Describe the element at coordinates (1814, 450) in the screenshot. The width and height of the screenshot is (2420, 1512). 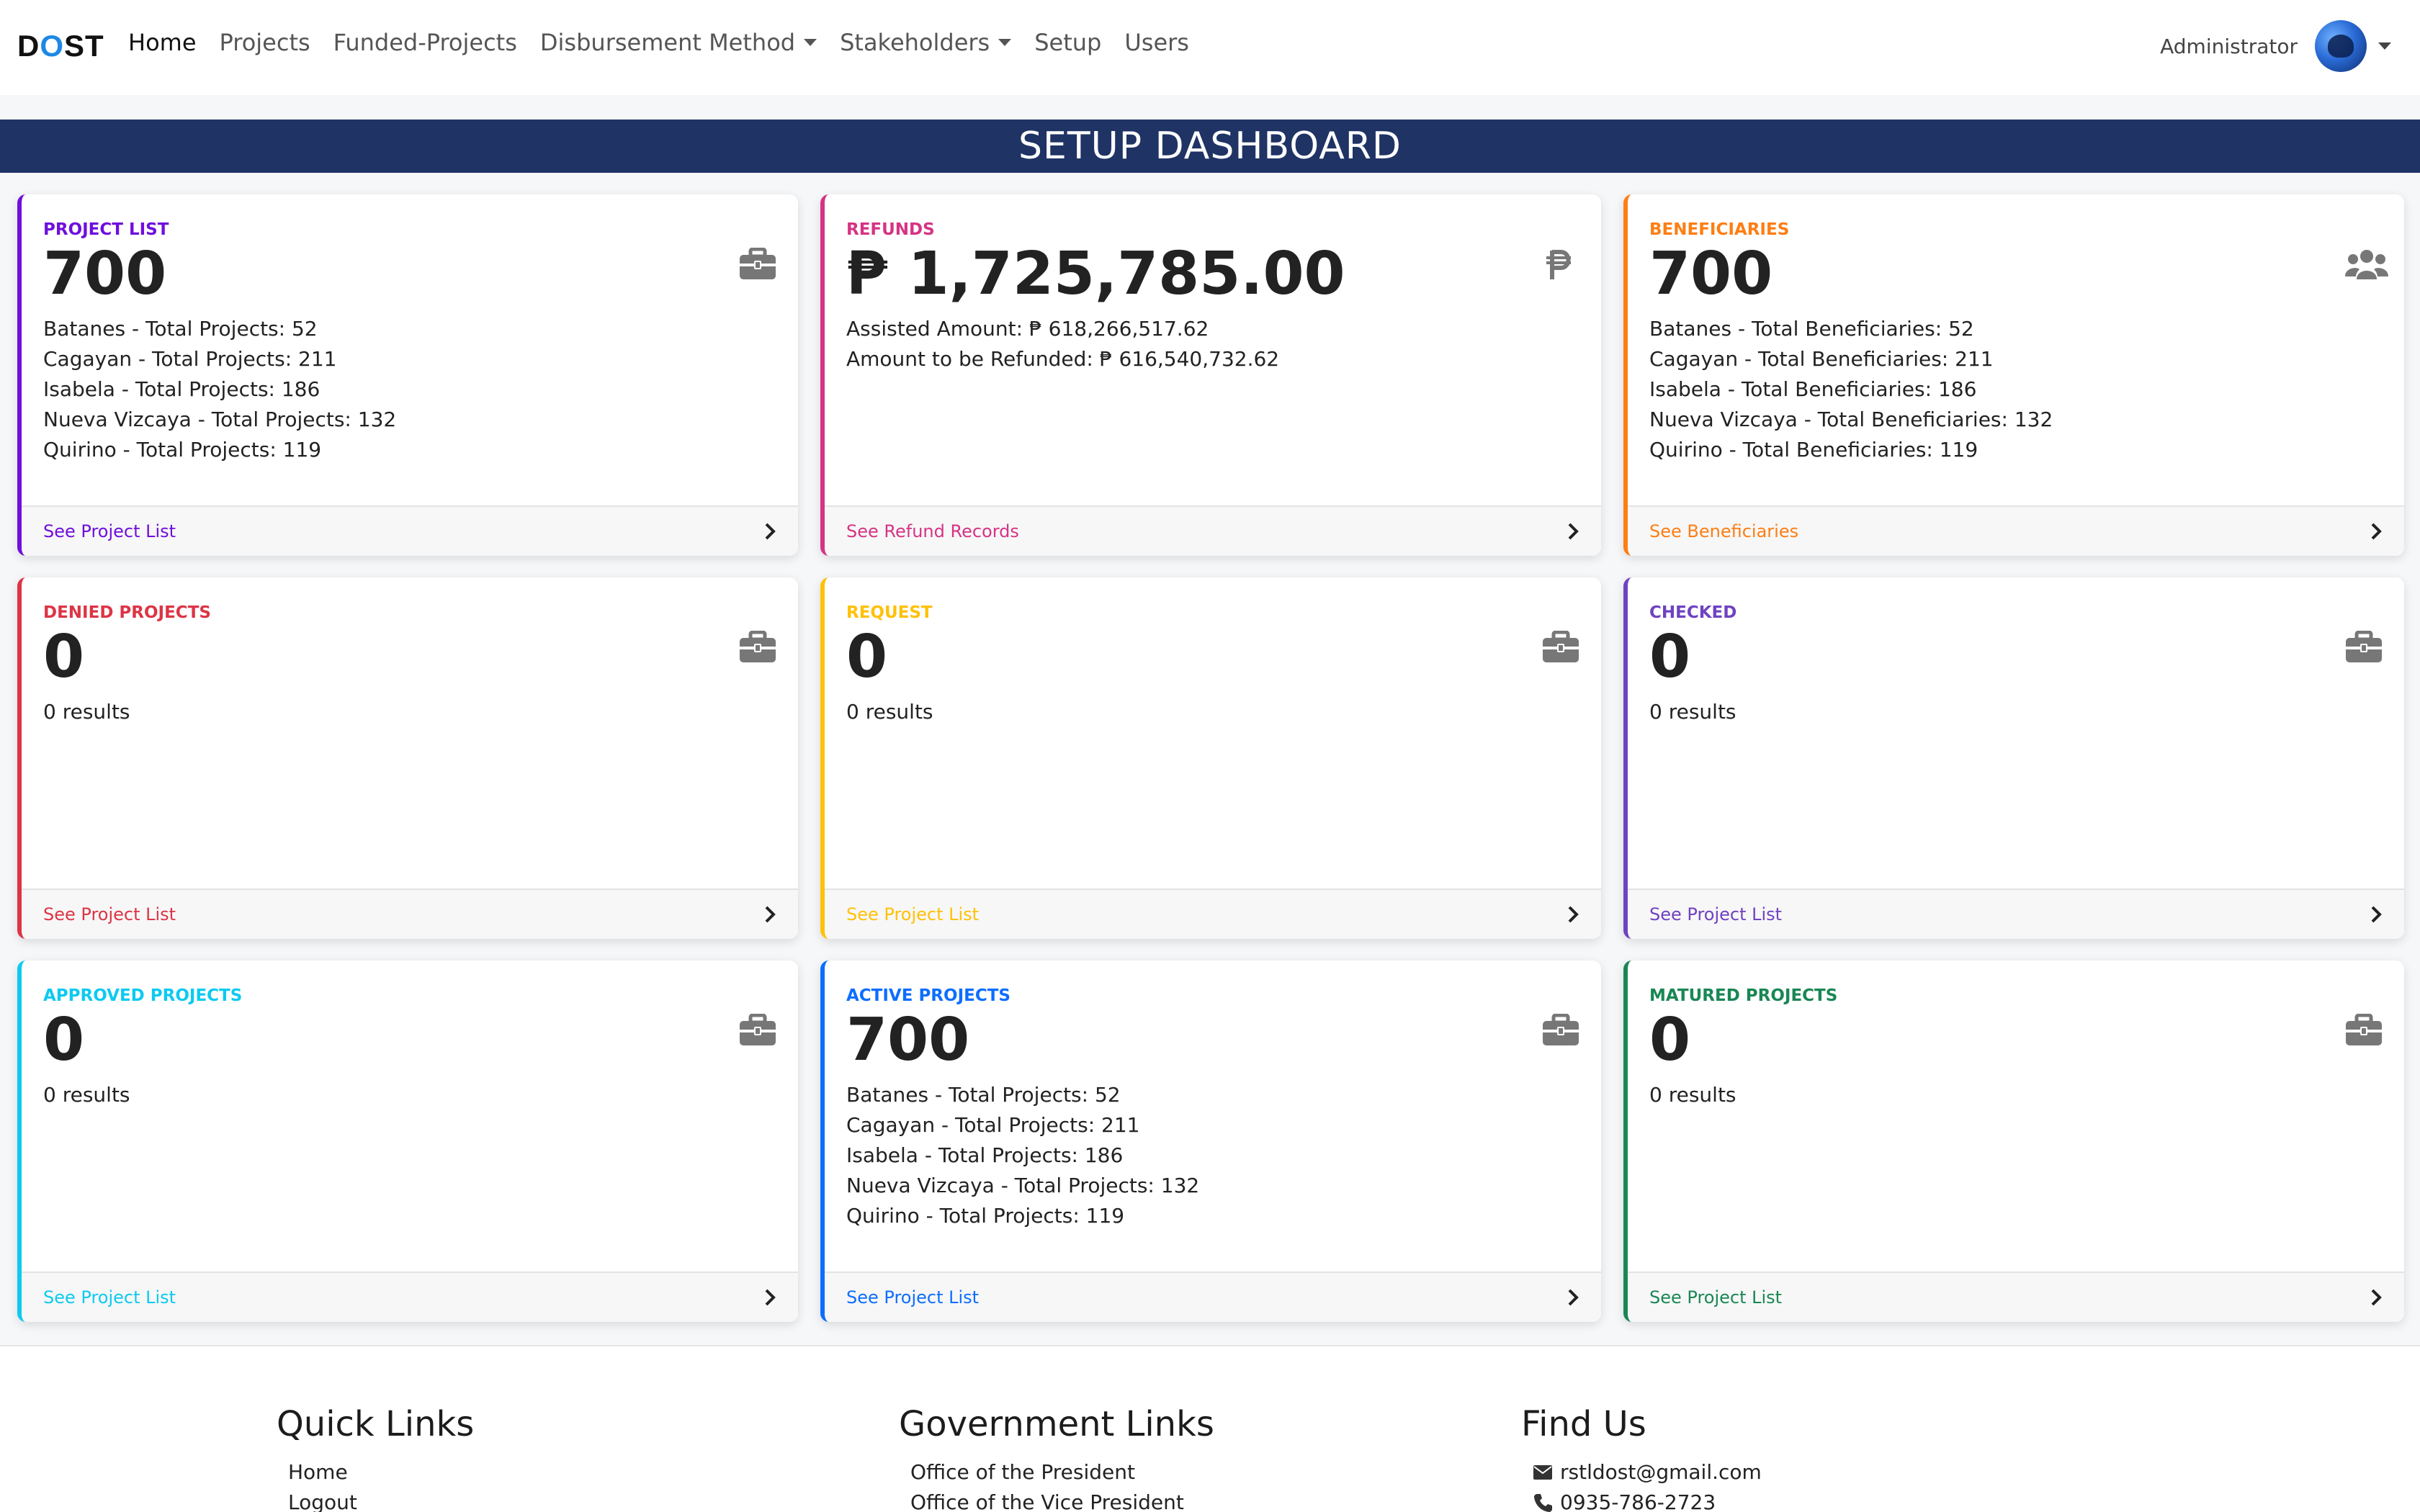
I see `card-detail-line: Quirino - Total Beneficiaries: 119` at that location.